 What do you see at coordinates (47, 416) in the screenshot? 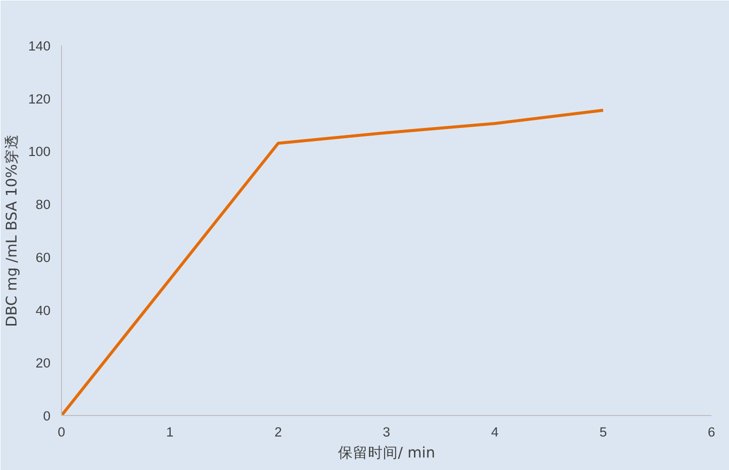
I see `y-tick-label: 0` at bounding box center [47, 416].